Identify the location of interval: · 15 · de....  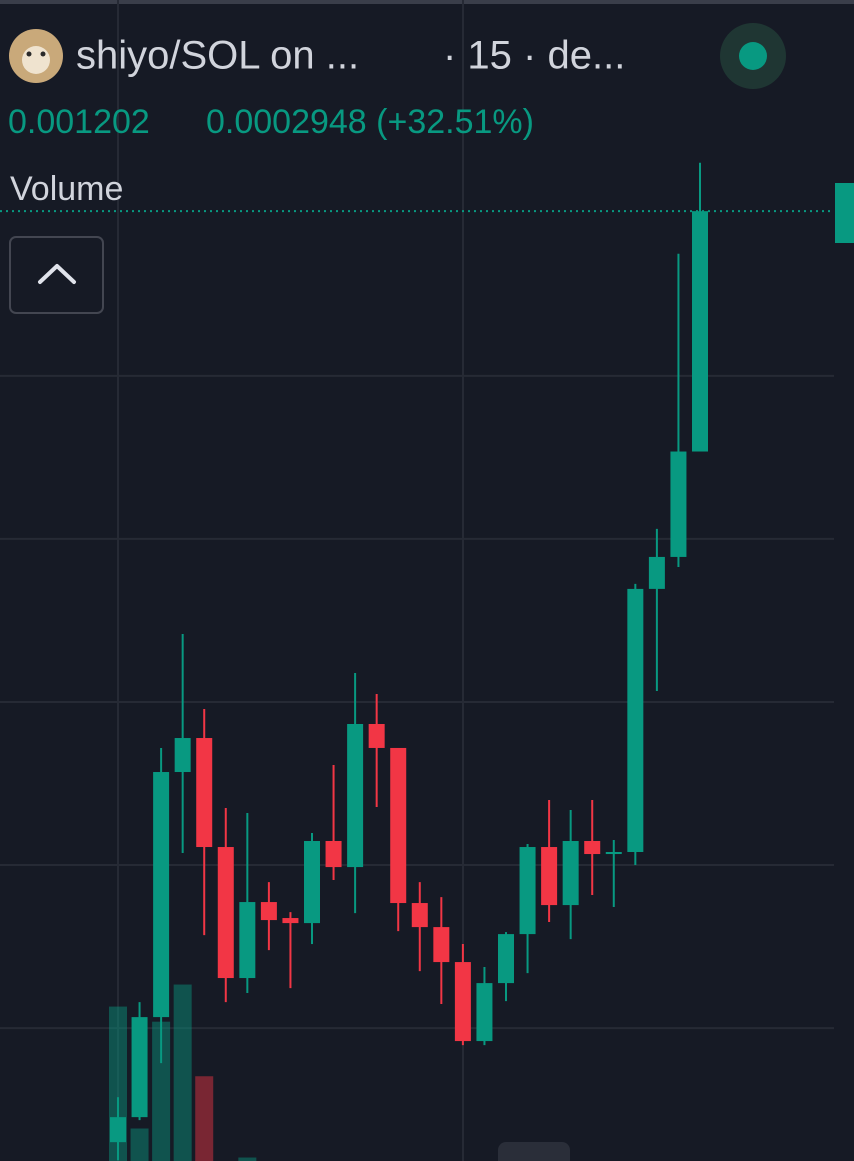
(534, 56).